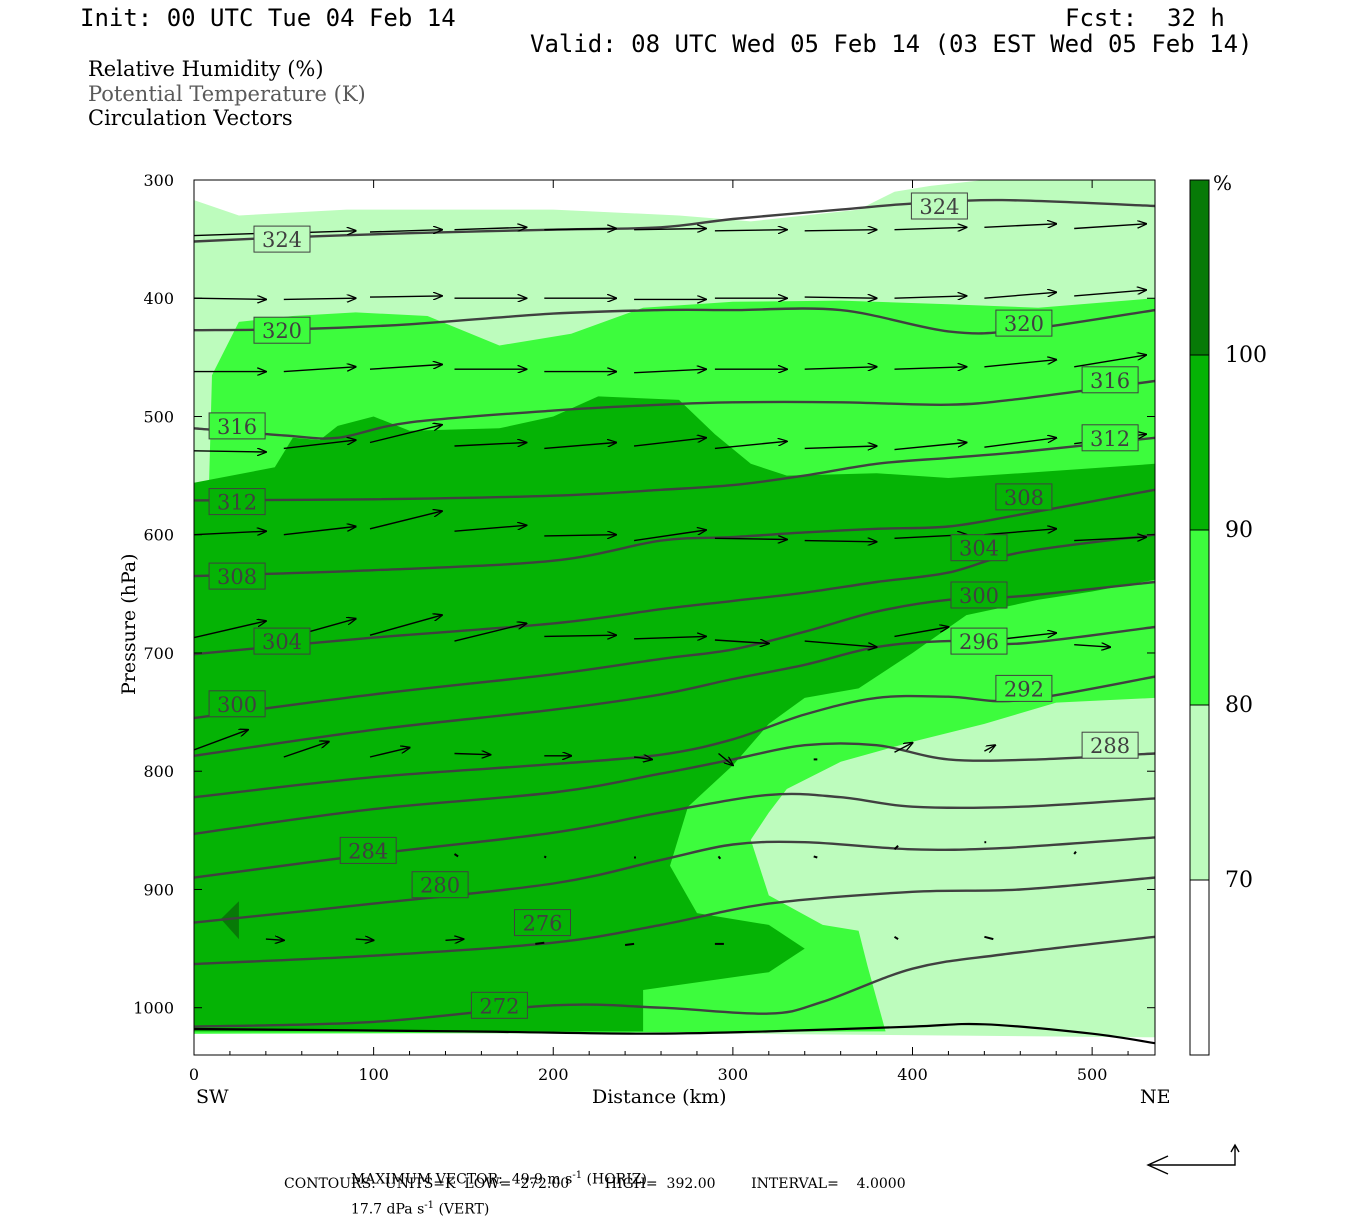 The image size is (1350, 1217). Describe the element at coordinates (227, 94) in the screenshot. I see `field-potential-temperature: Potential Temperature (K)` at that location.